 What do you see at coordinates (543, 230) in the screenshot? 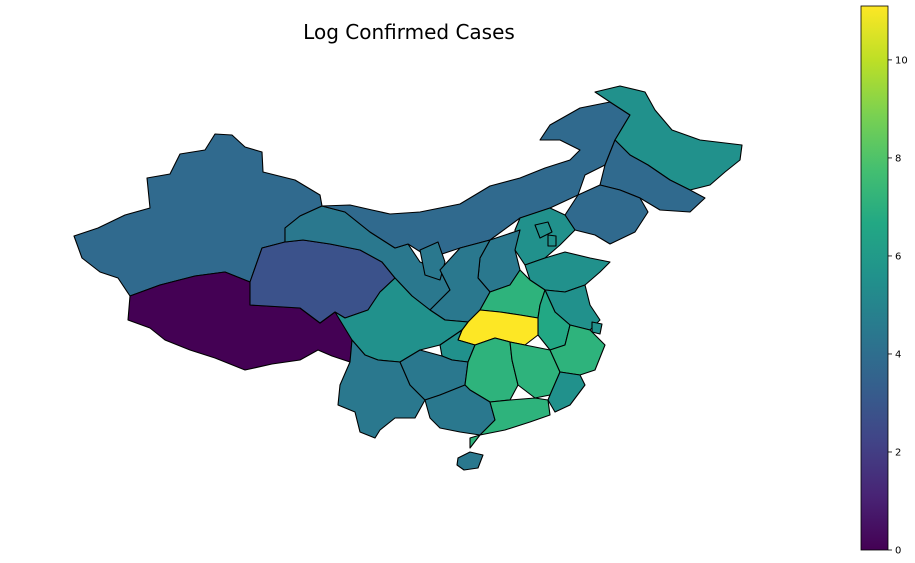
I see `province-beijing` at bounding box center [543, 230].